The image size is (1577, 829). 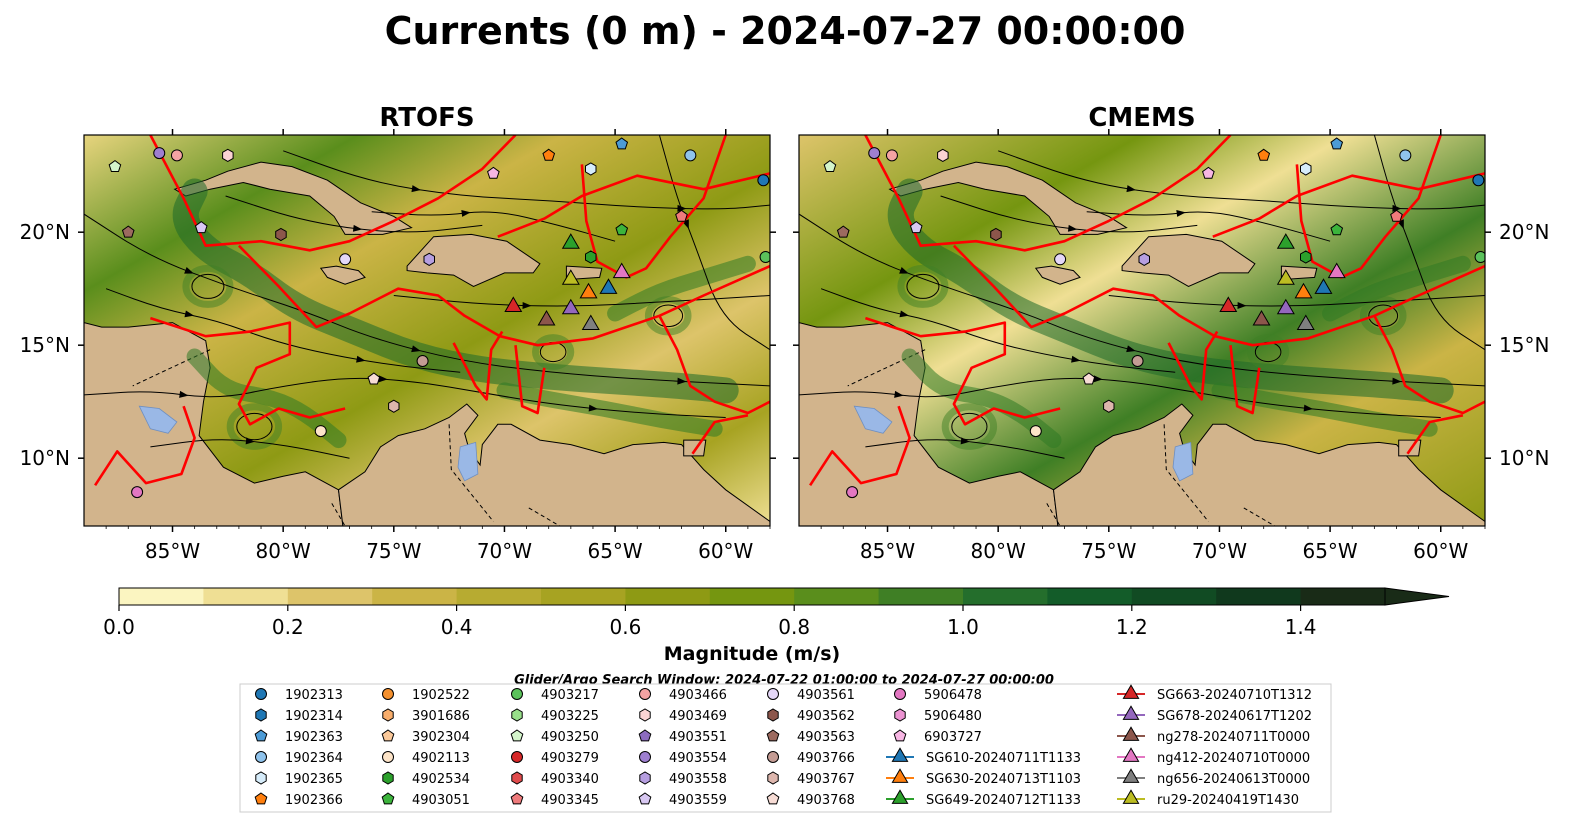 I want to click on legend-label: 3901686, so click(x=441, y=716).